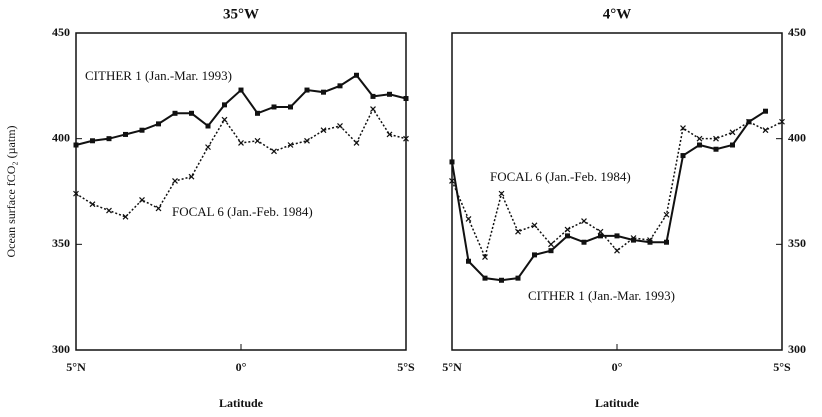 Image resolution: width=822 pixels, height=417 pixels. What do you see at coordinates (11, 191) in the screenshot?
I see `y-axis-label: Ocean surface fCO₂ (µatm)` at bounding box center [11, 191].